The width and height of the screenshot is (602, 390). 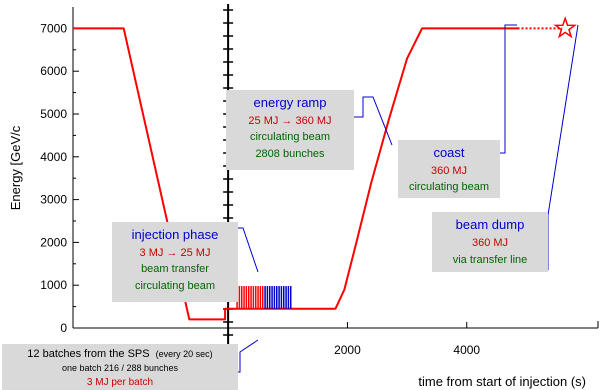 What do you see at coordinates (53, 71) in the screenshot?
I see `y-tick-label: 6000` at bounding box center [53, 71].